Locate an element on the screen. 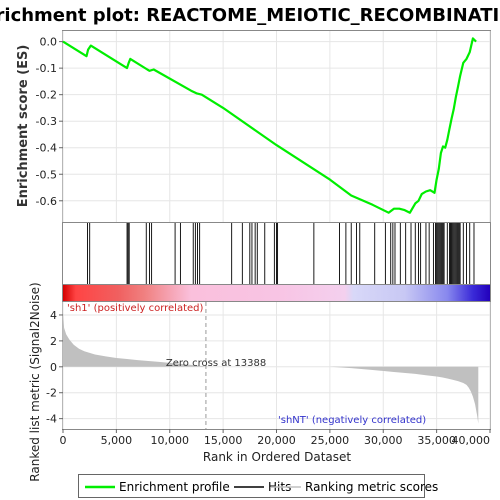 This screenshot has height=500, width=500. metric-tick-label: 4 is located at coordinates (53, 315).